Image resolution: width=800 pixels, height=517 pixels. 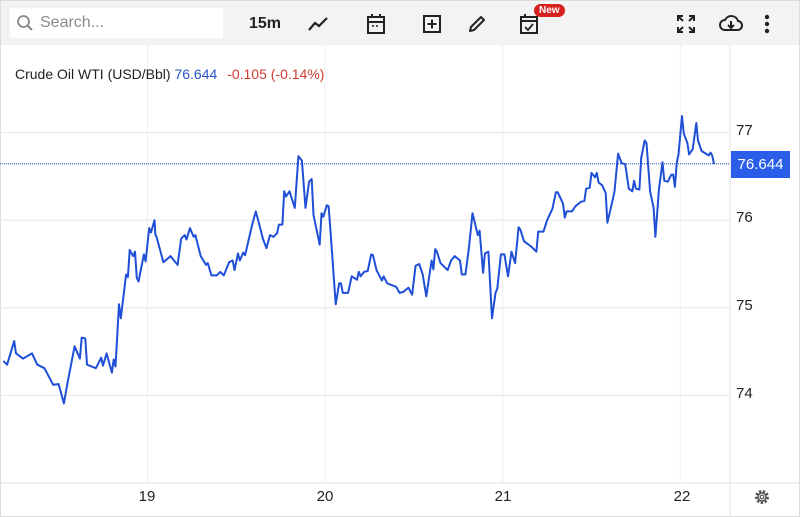 What do you see at coordinates (762, 499) in the screenshot?
I see `settings-button` at bounding box center [762, 499].